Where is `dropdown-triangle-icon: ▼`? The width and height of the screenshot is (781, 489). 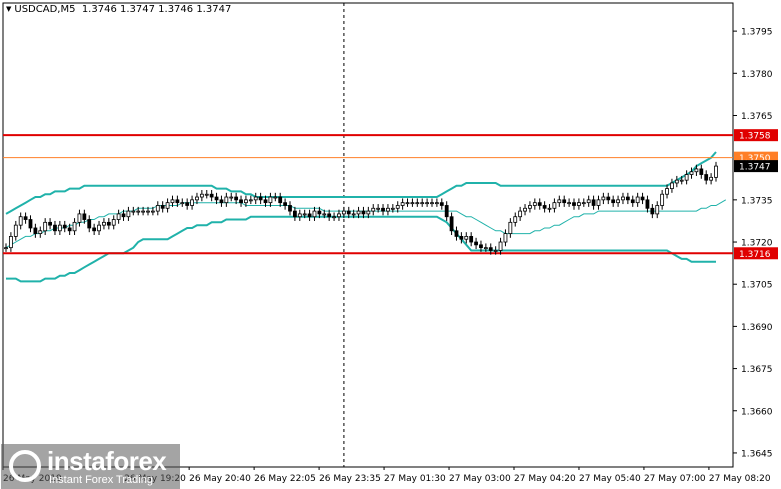
dropdown-triangle-icon: ▼ is located at coordinates (9, 9).